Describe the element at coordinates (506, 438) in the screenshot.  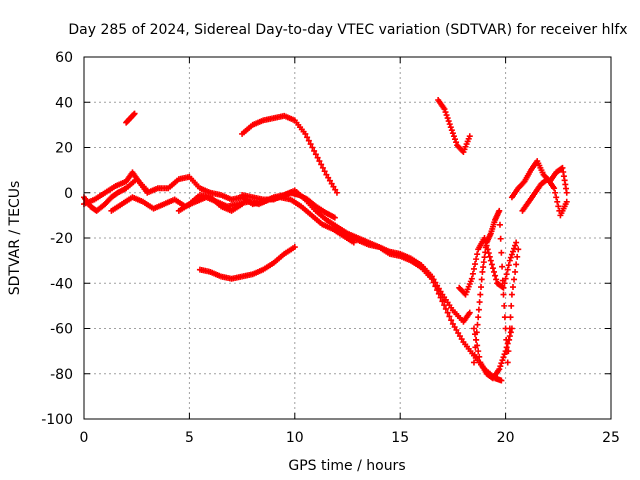
I see `x-tick-label: 20` at that location.